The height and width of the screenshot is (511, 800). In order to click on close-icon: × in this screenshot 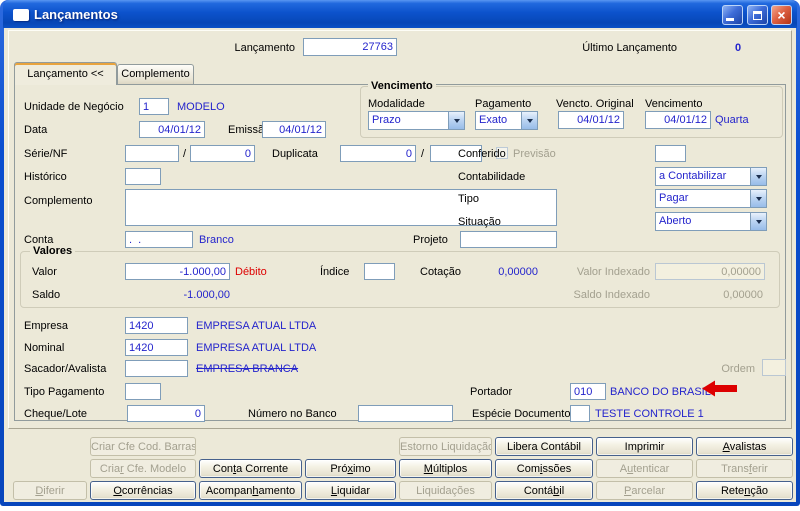, I will do `click(781, 15)`.